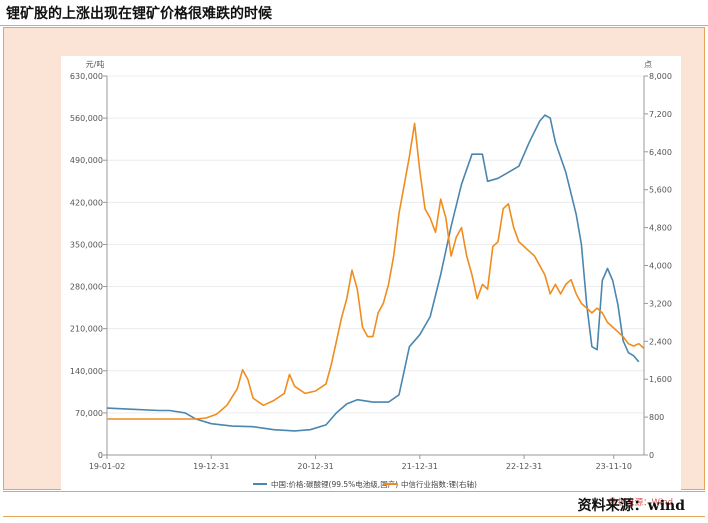  What do you see at coordinates (211, 466) in the screenshot?
I see `x-tick-label: 19-12-31` at bounding box center [211, 466].